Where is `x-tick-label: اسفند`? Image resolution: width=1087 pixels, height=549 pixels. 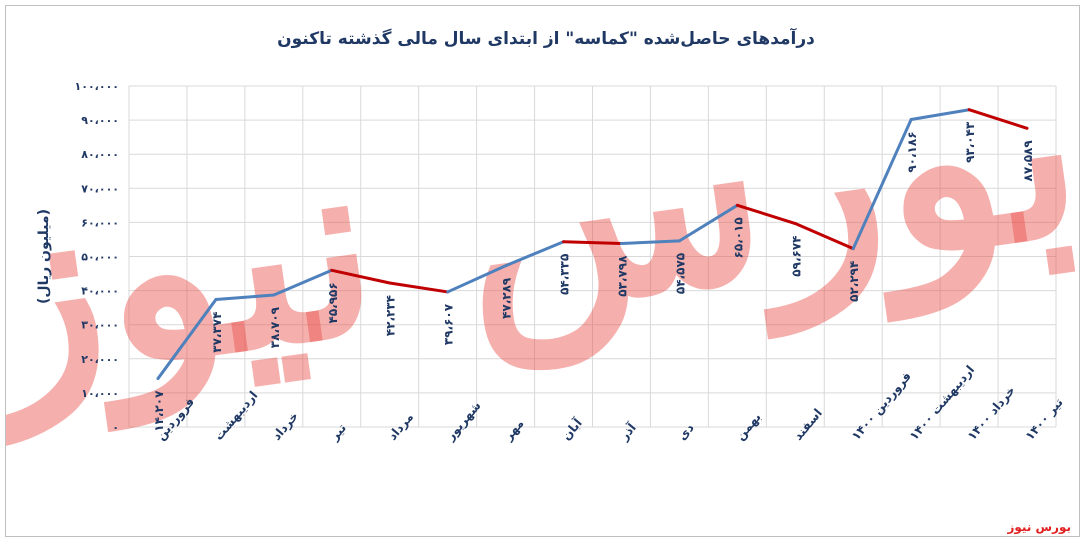 x-tick-label: اسفند is located at coordinates (808, 424).